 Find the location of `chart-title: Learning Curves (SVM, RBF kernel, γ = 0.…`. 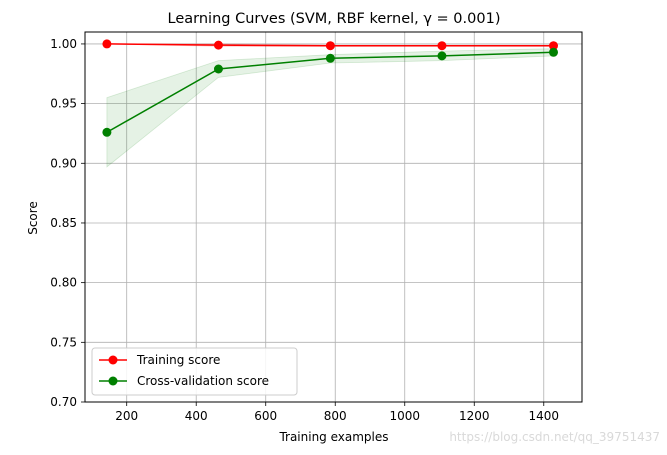

chart-title: Learning Curves (SVM, RBF kernel, γ = 0.… is located at coordinates (334, 19).